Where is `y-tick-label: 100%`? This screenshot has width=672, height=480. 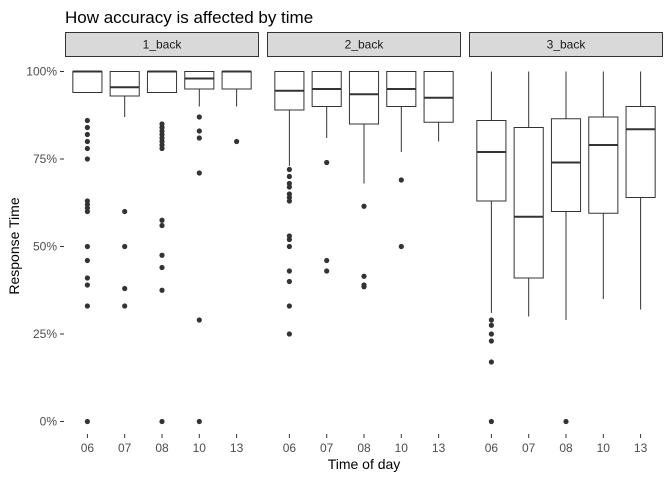
y-tick-label: 100% is located at coordinates (41, 72).